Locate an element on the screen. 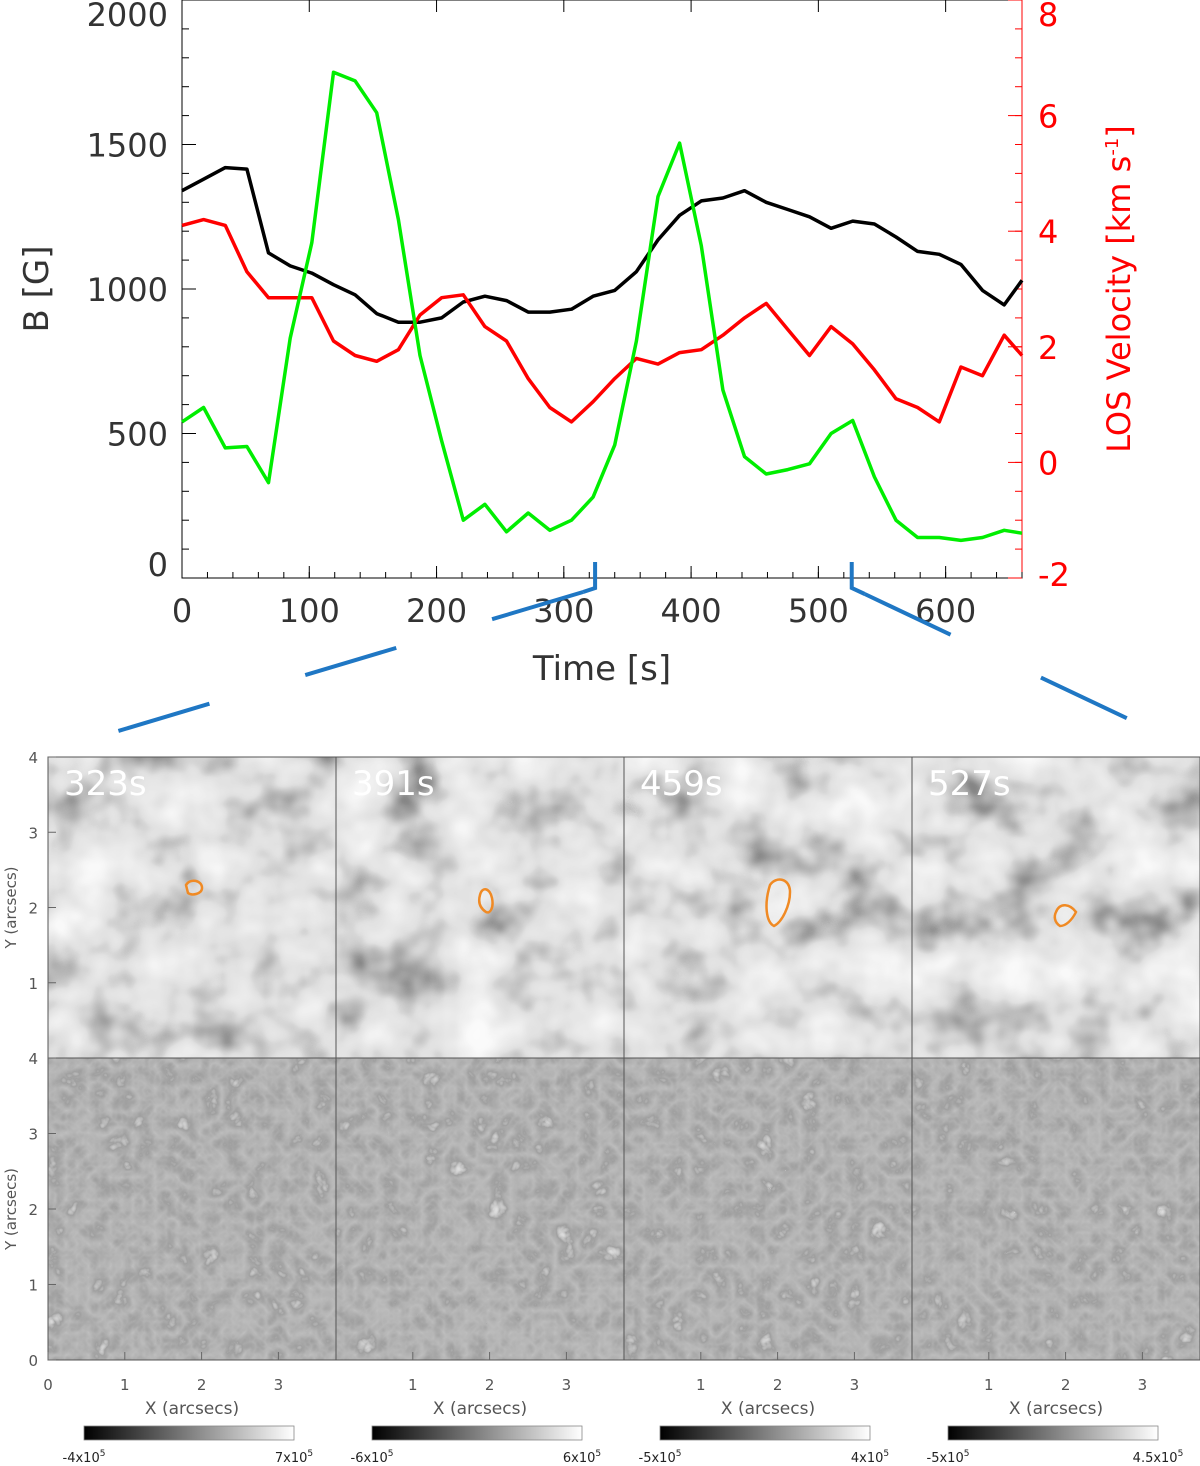 Image resolution: width=1200 pixels, height=1466 pixels. colorbar-min-label: -6x10⁵ is located at coordinates (372, 1457).